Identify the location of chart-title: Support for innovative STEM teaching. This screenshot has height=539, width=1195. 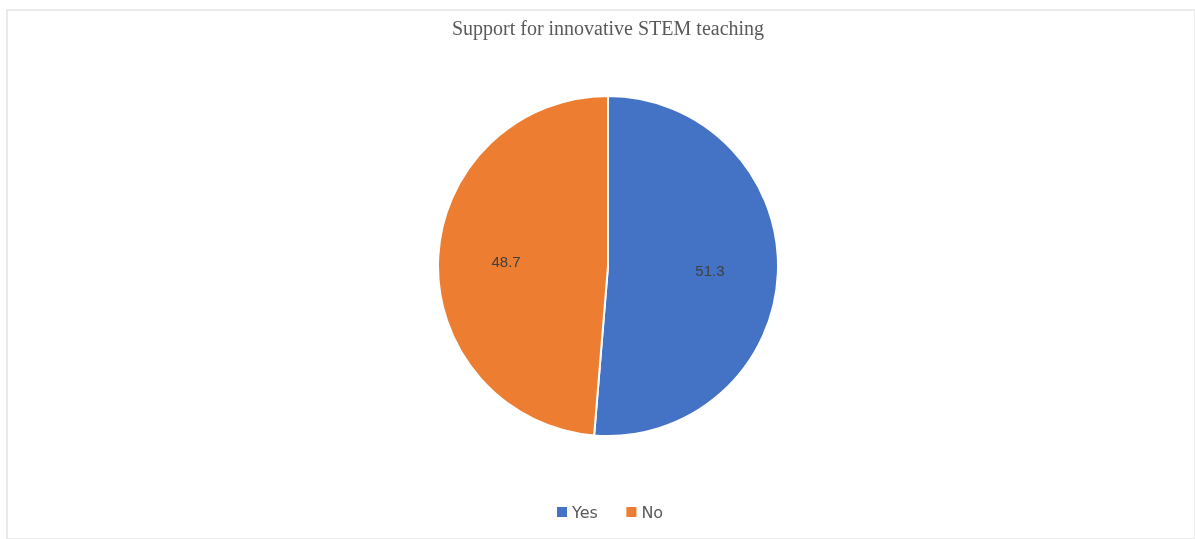
(608, 28).